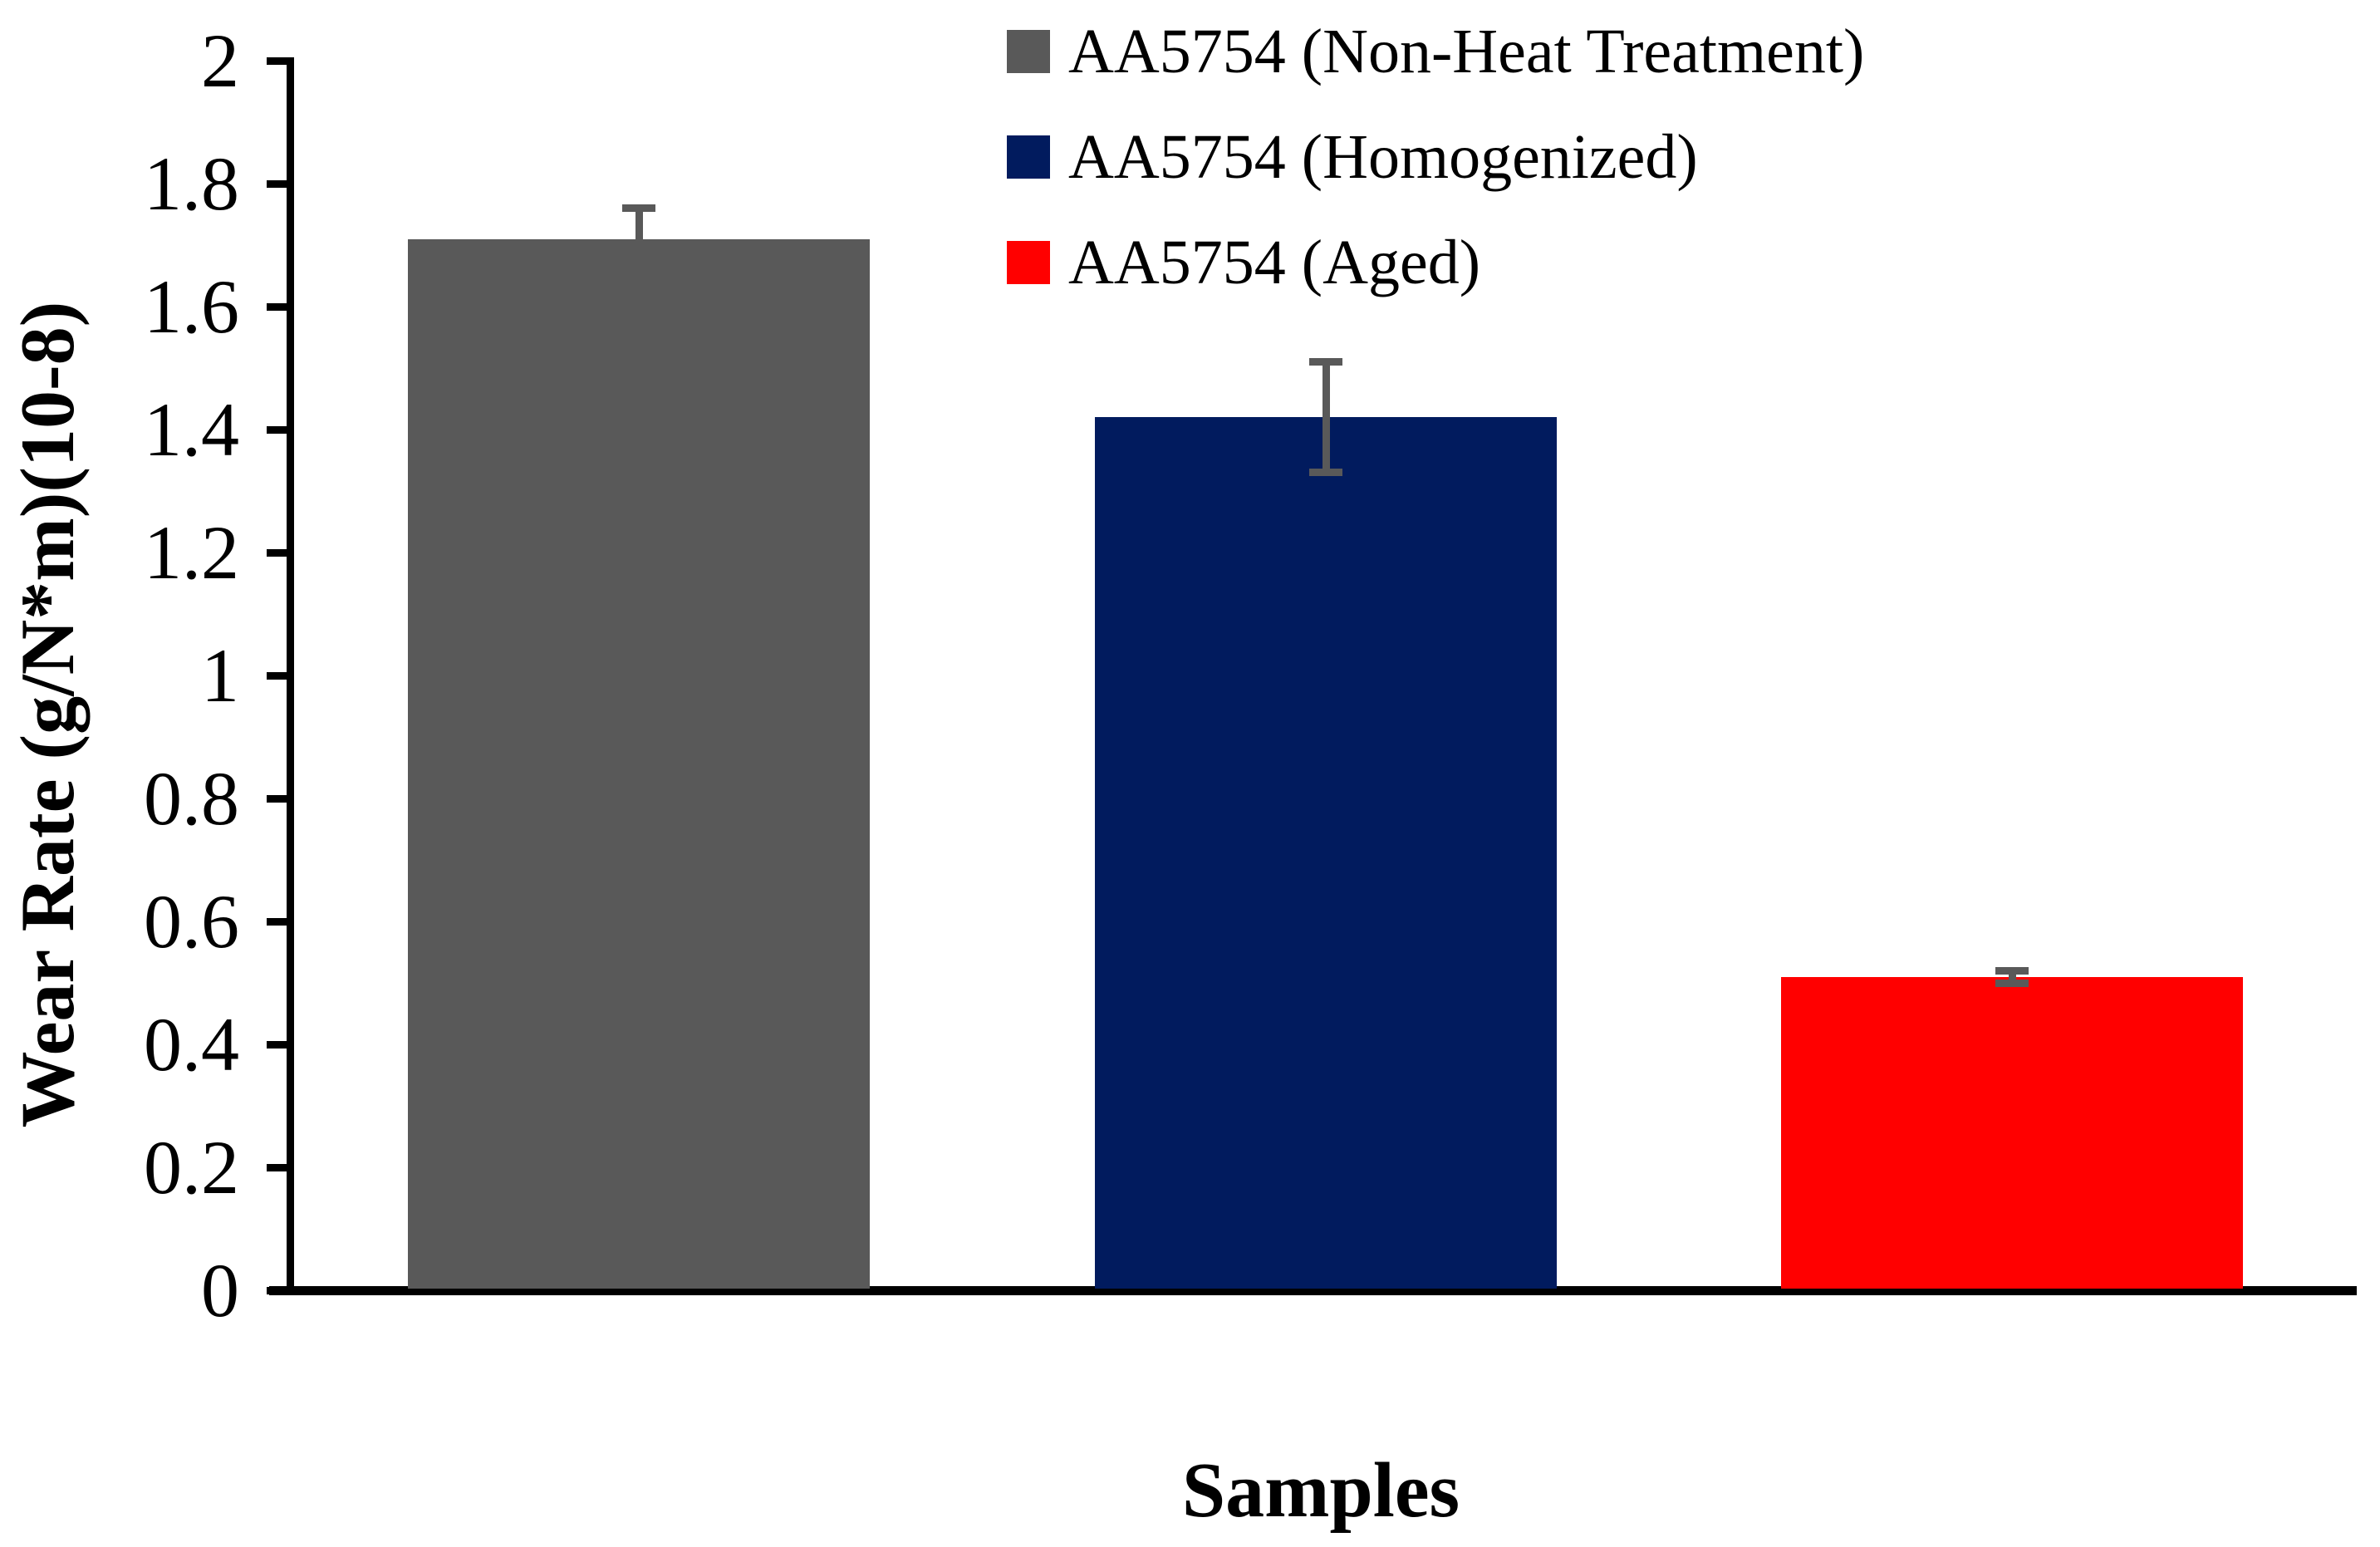 This screenshot has height=1547, width=2380. What do you see at coordinates (191, 798) in the screenshot?
I see `y-tick-label: 0.8` at bounding box center [191, 798].